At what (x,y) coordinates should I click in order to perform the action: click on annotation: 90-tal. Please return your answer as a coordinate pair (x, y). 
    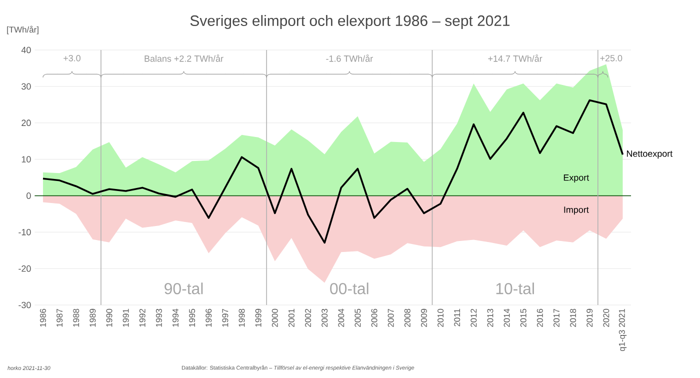
    Looking at the image, I should click on (183, 288).